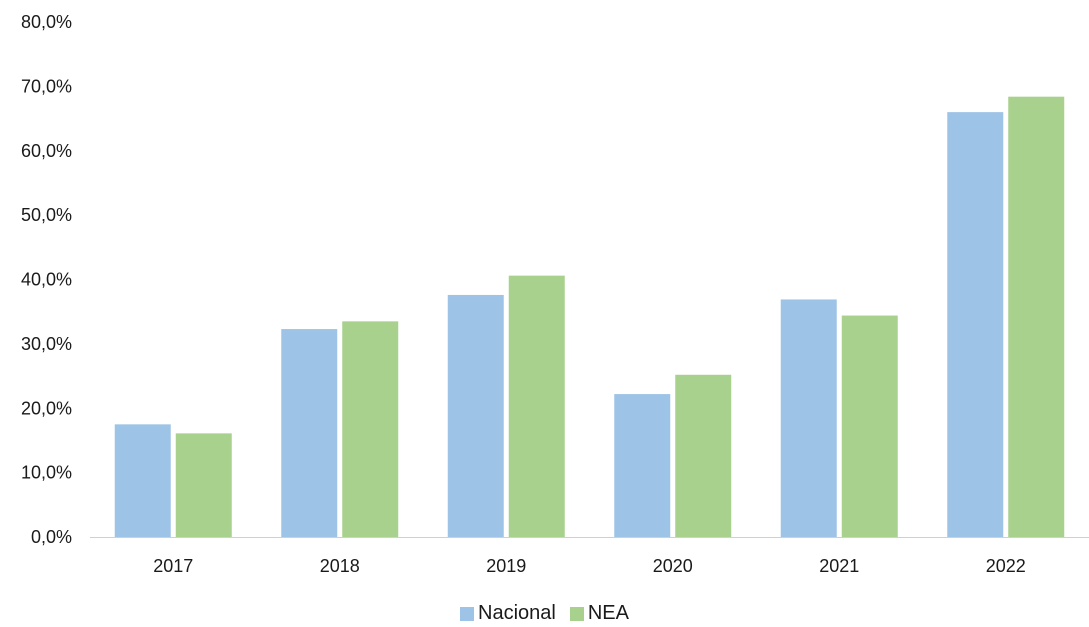  Describe the element at coordinates (46, 473) in the screenshot. I see `y-tick-label: 10,0%` at that location.